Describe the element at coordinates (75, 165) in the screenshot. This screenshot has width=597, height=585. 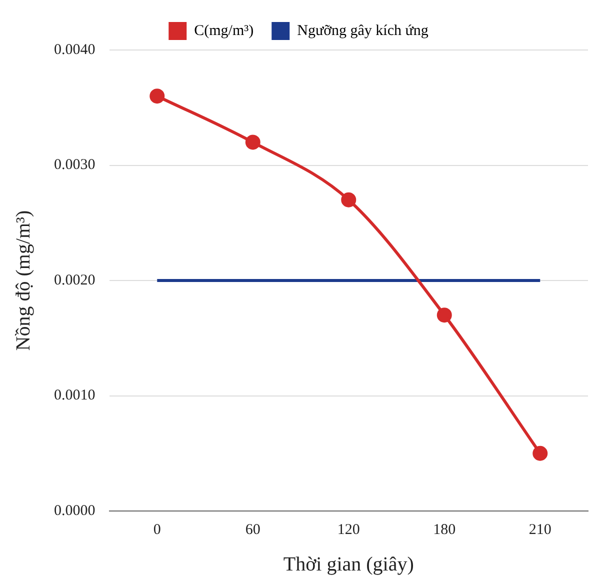
I see `y-tick-label: 0.0030` at that location.